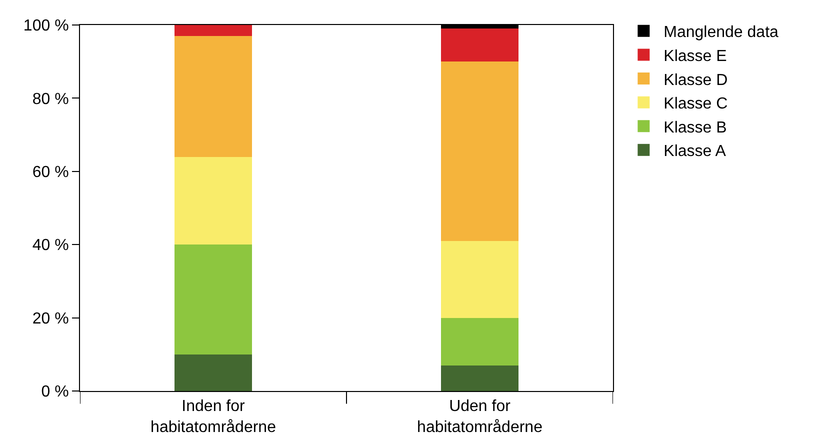 The height and width of the screenshot is (447, 833). I want to click on legend-label: Klasse C, so click(696, 104).